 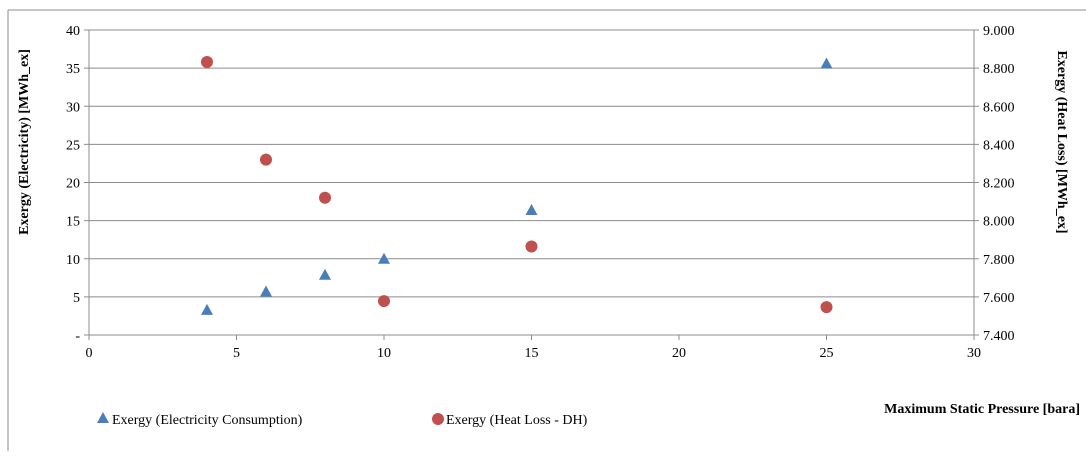 What do you see at coordinates (438, 419) in the screenshot?
I see `legend-circle-marker` at bounding box center [438, 419].